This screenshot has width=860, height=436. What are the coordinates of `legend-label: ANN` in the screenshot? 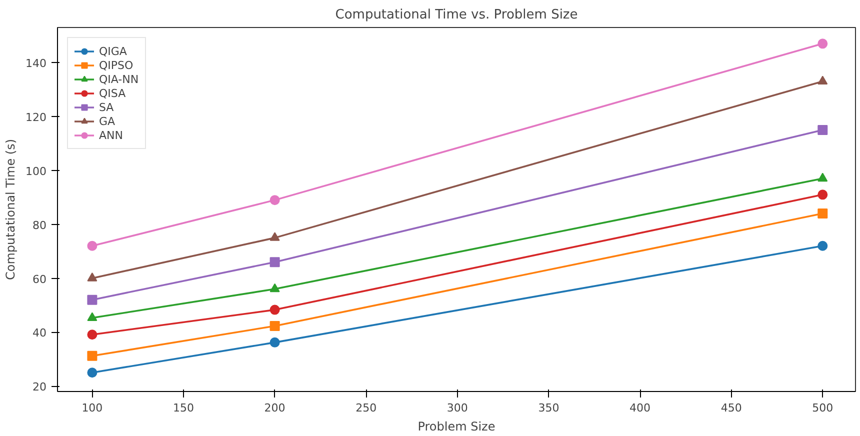 It's located at (111, 135).